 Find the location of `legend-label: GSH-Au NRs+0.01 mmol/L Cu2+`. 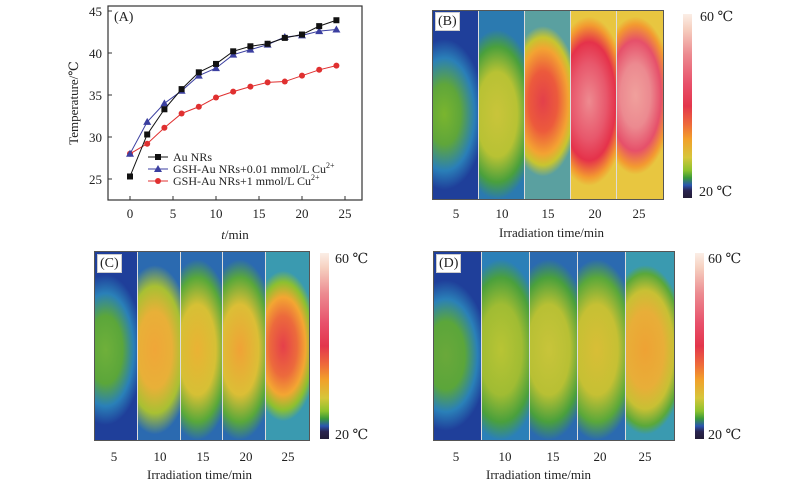

legend-label: GSH-Au NRs+0.01 mmol/L Cu2+ is located at coordinates (254, 168).